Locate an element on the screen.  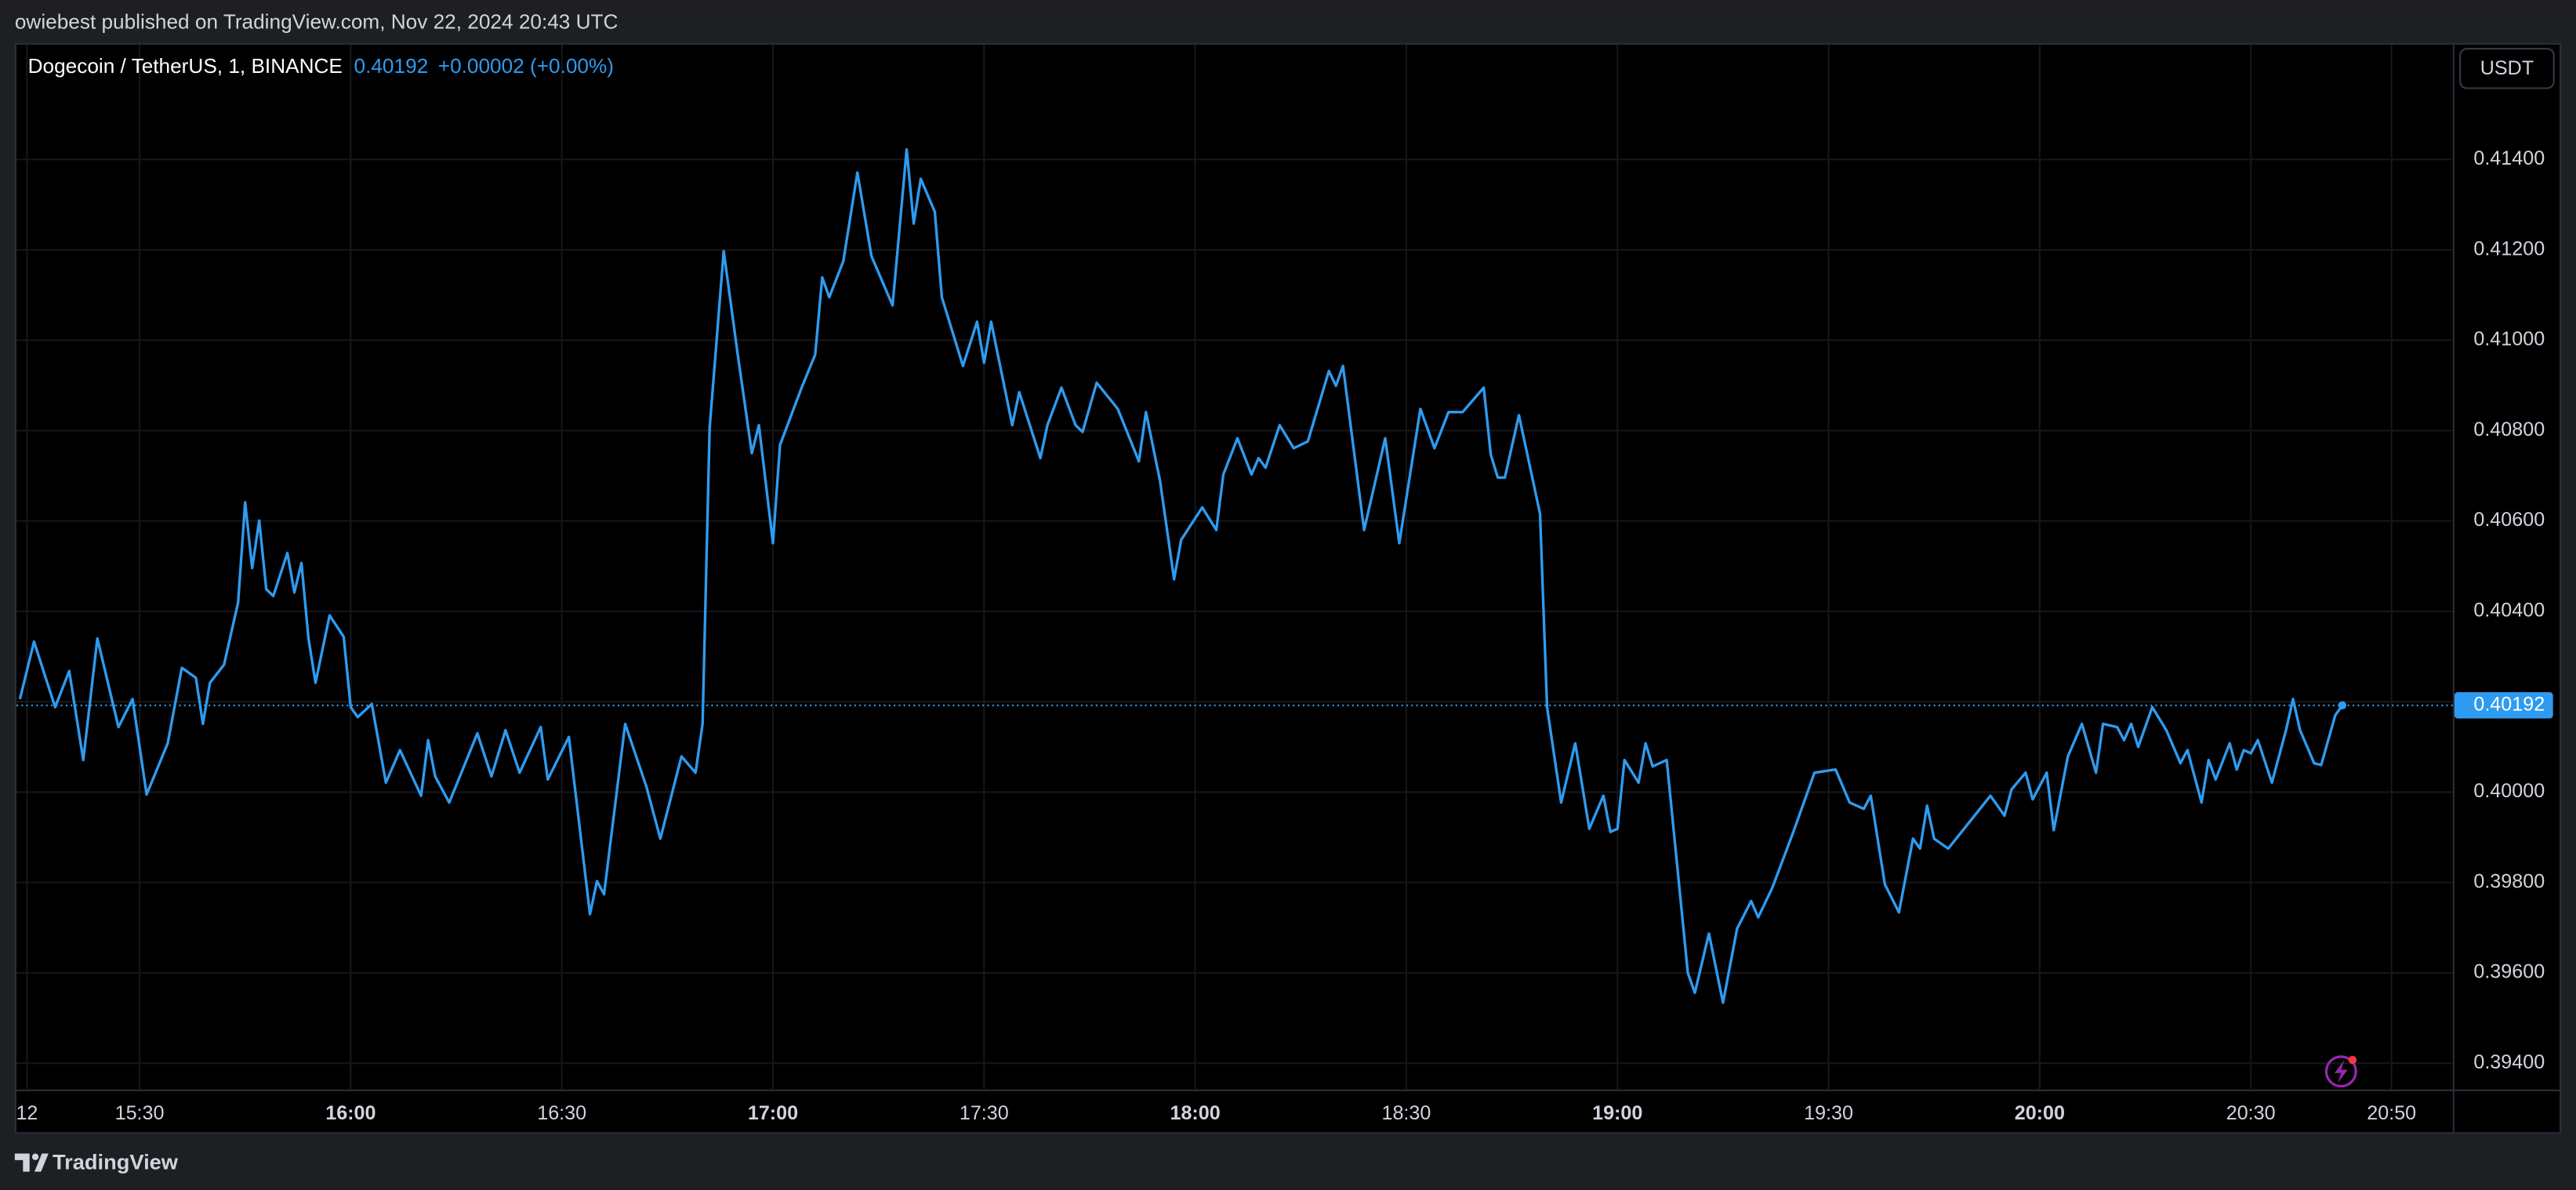
header-change: +0.00002 (+0.00%) is located at coordinates (526, 66).